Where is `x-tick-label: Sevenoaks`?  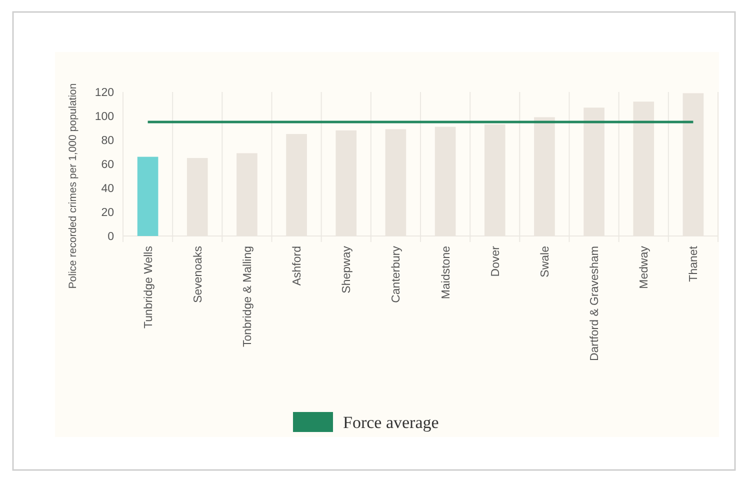 x-tick-label: Sevenoaks is located at coordinates (198, 274).